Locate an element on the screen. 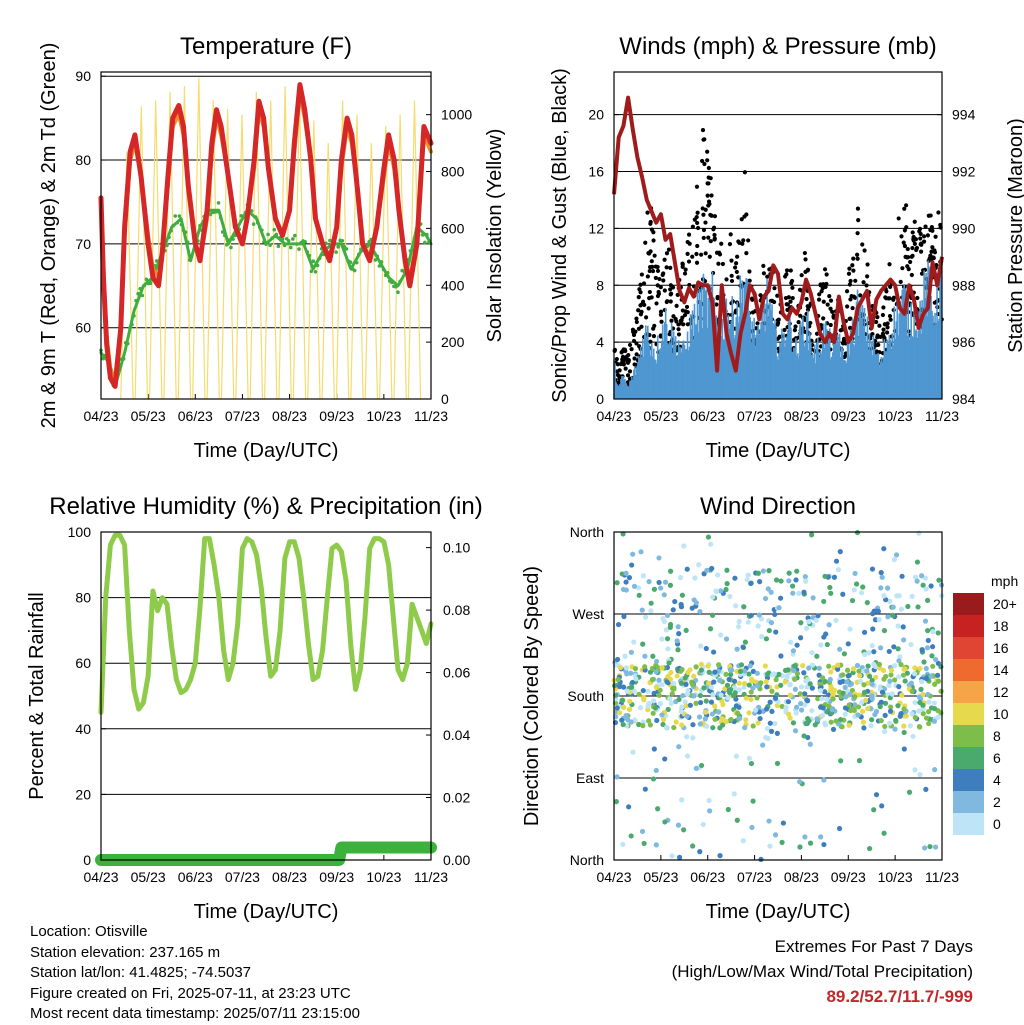  y-tick-label: 20 is located at coordinates (83, 794).